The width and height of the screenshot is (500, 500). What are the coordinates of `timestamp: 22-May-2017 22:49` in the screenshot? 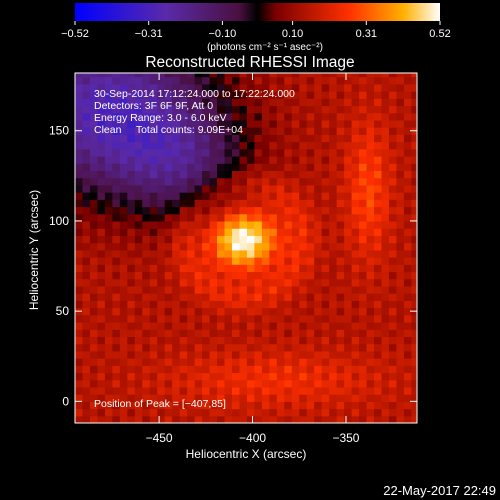 It's located at (439, 490).